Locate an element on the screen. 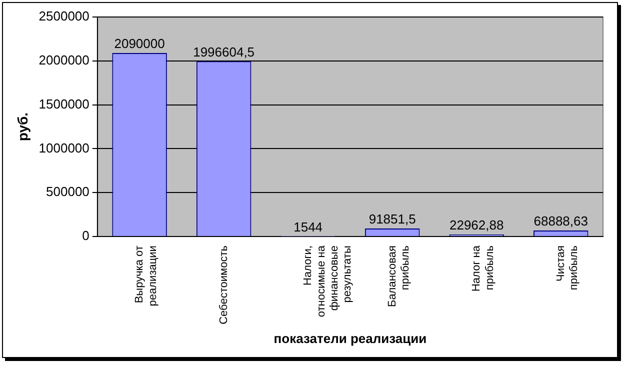  data-label: 2090000 is located at coordinates (139, 44).